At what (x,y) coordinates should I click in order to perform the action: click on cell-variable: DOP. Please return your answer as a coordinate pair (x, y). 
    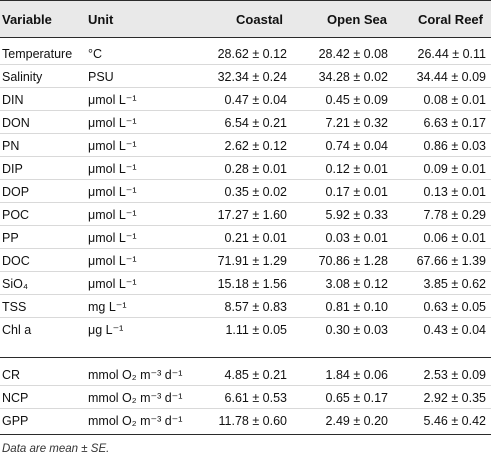
    Looking at the image, I should click on (16, 192).